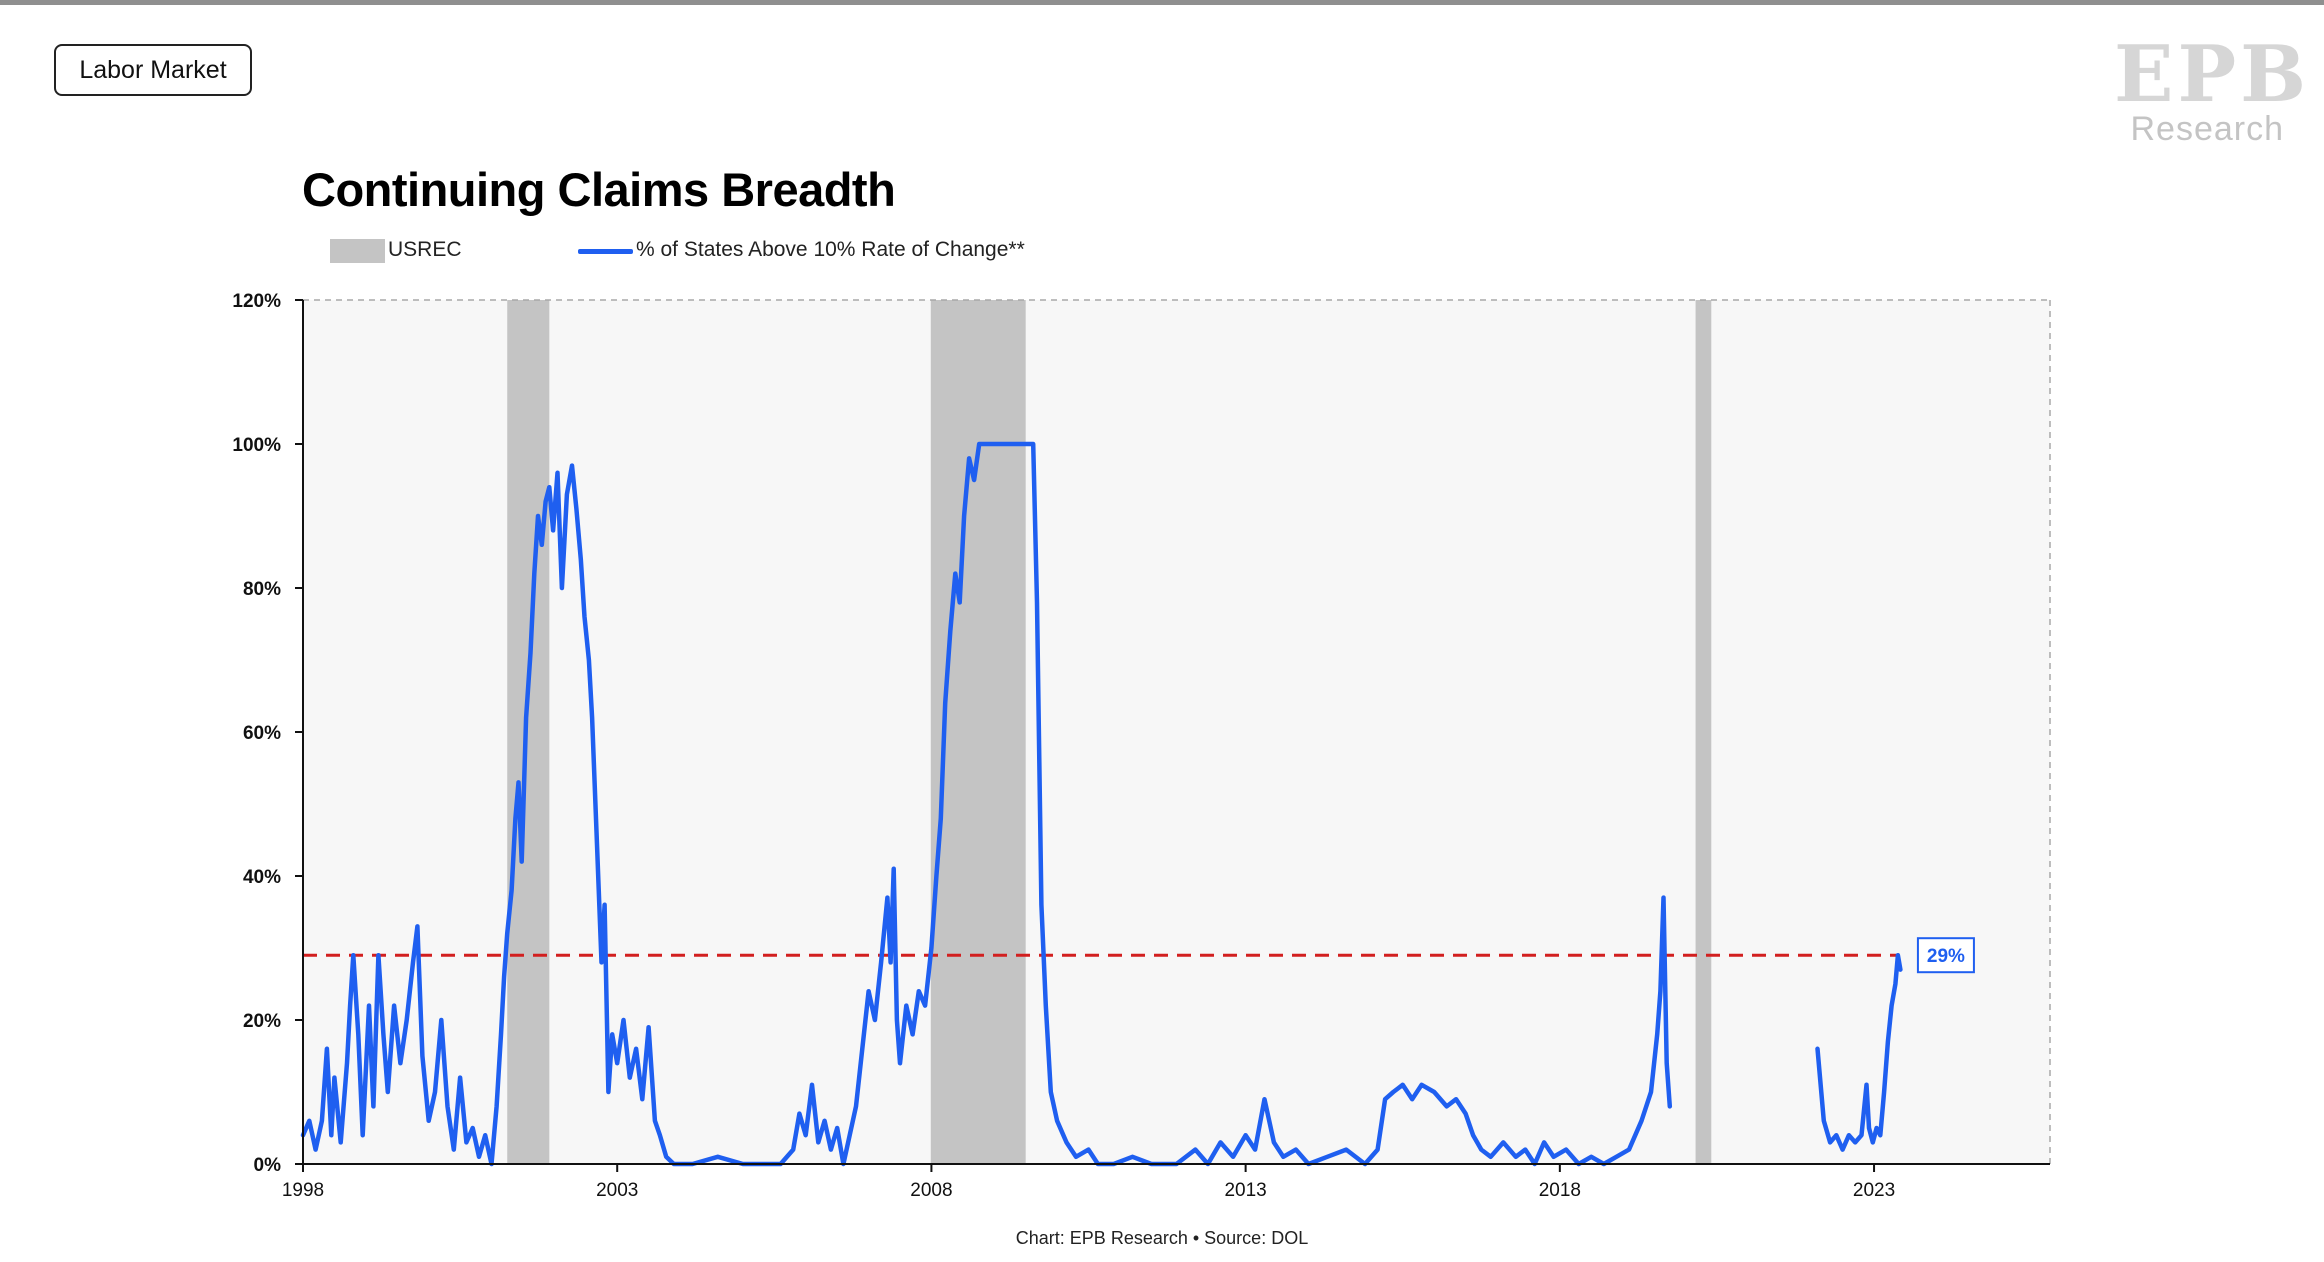 The height and width of the screenshot is (1262, 2324). I want to click on x-tick-label: 2003, so click(617, 1190).